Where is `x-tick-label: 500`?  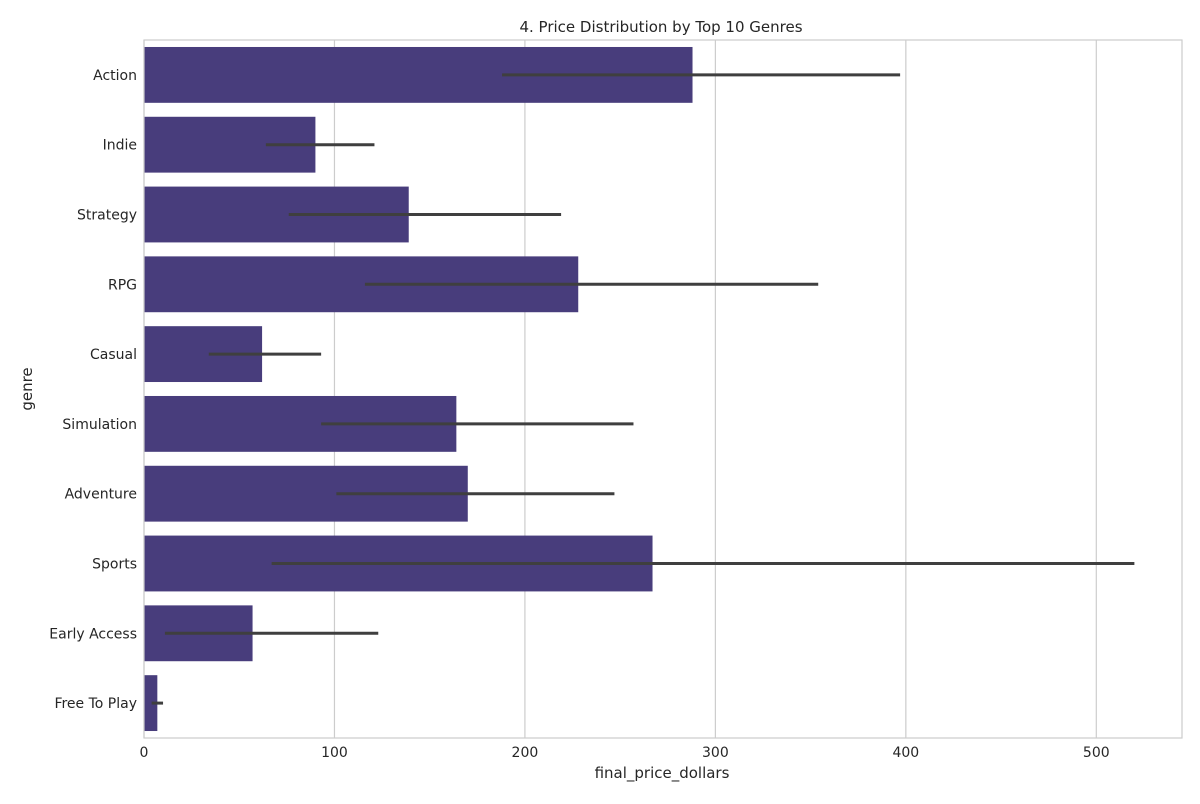 x-tick-label: 500 is located at coordinates (1096, 753).